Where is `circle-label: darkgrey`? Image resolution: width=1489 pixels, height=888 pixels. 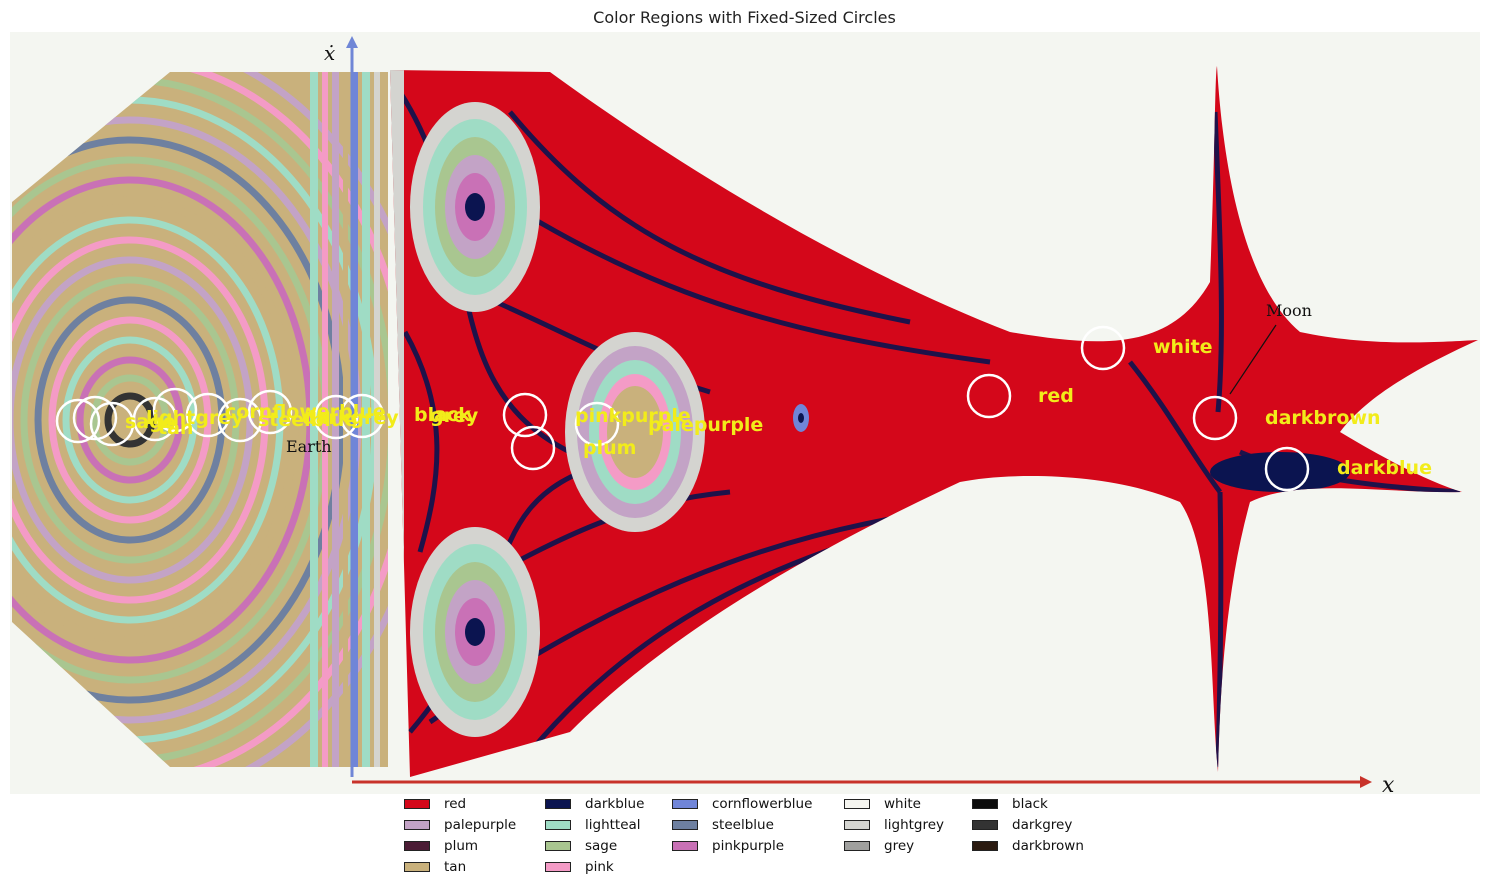
circle-label: darkgrey is located at coordinates (350, 418).